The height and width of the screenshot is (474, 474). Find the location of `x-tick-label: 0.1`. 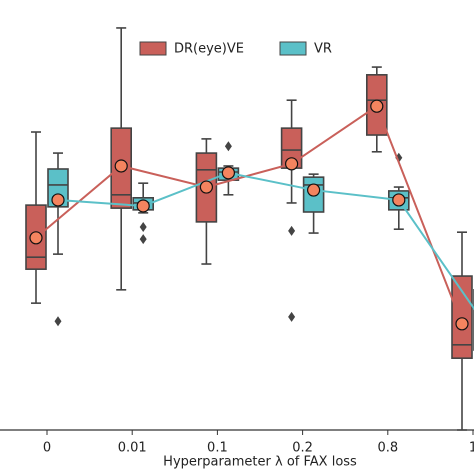

x-tick-label: 0.1 is located at coordinates (217, 448).